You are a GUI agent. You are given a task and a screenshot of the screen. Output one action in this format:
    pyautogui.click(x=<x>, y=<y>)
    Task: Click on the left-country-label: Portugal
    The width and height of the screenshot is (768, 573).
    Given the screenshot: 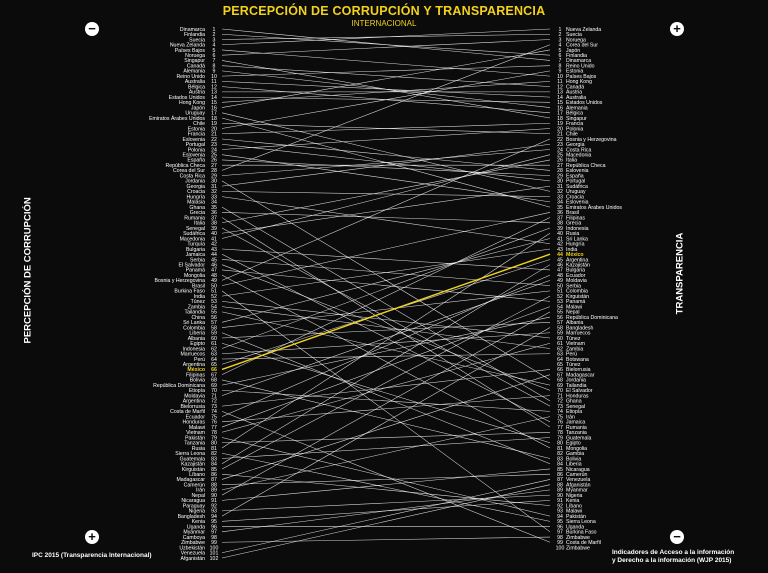 What is the action you would take?
    pyautogui.click(x=195, y=145)
    